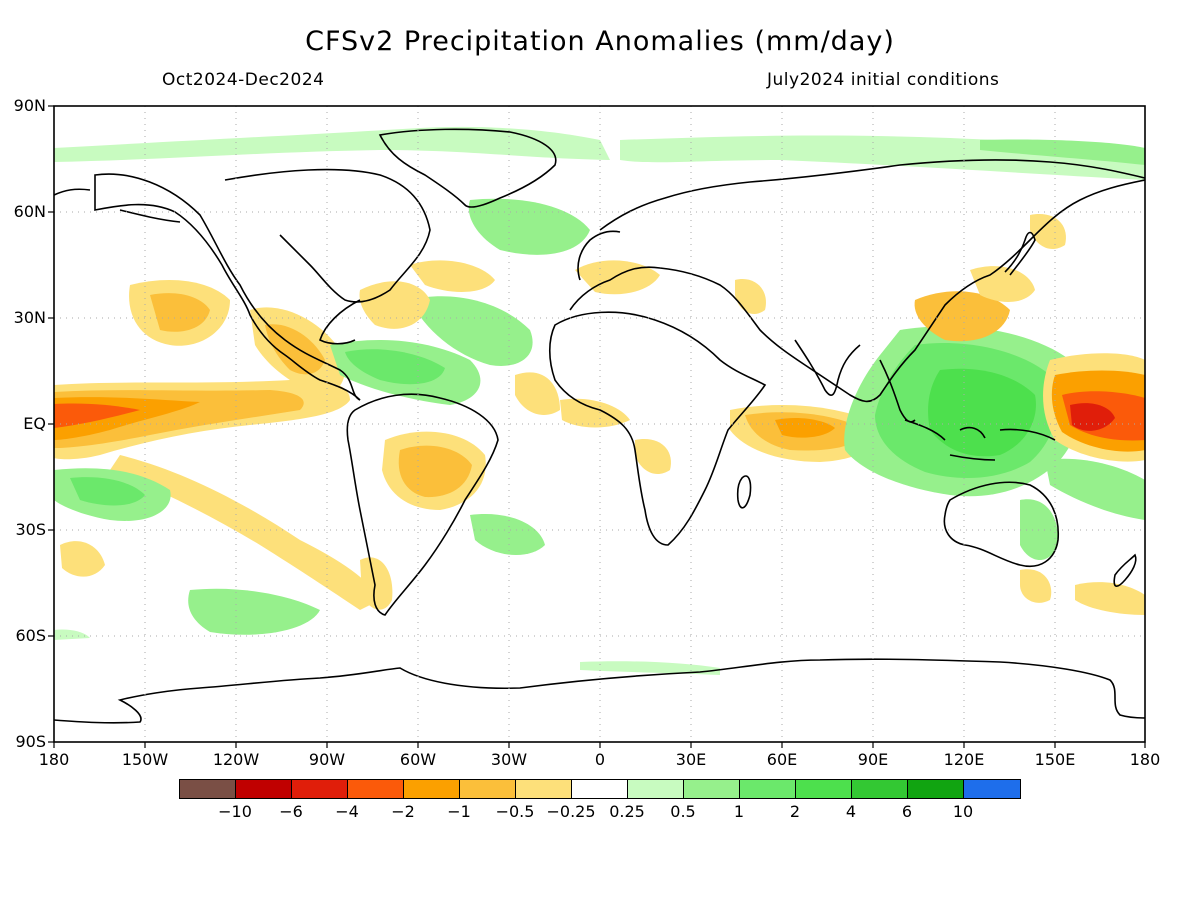 This screenshot has height=900, width=1200. What do you see at coordinates (857, 291) in the screenshot?
I see `coastline-eurasia` at bounding box center [857, 291].